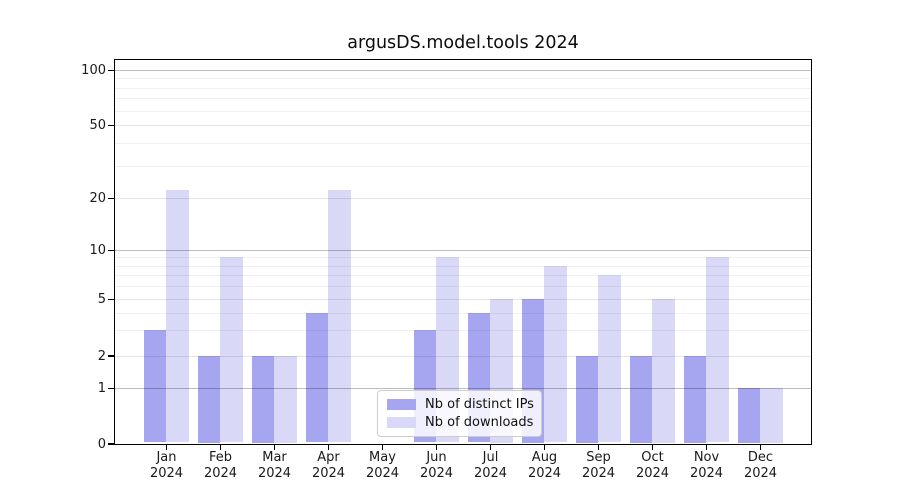  What do you see at coordinates (154, 386) in the screenshot?
I see `bar-ips-jan` at bounding box center [154, 386].